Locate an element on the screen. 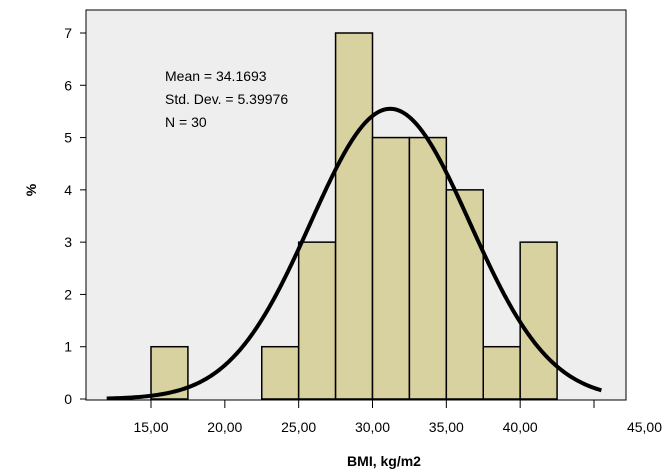 This screenshot has width=664, height=473. y-tick-label: 3 is located at coordinates (68, 242).